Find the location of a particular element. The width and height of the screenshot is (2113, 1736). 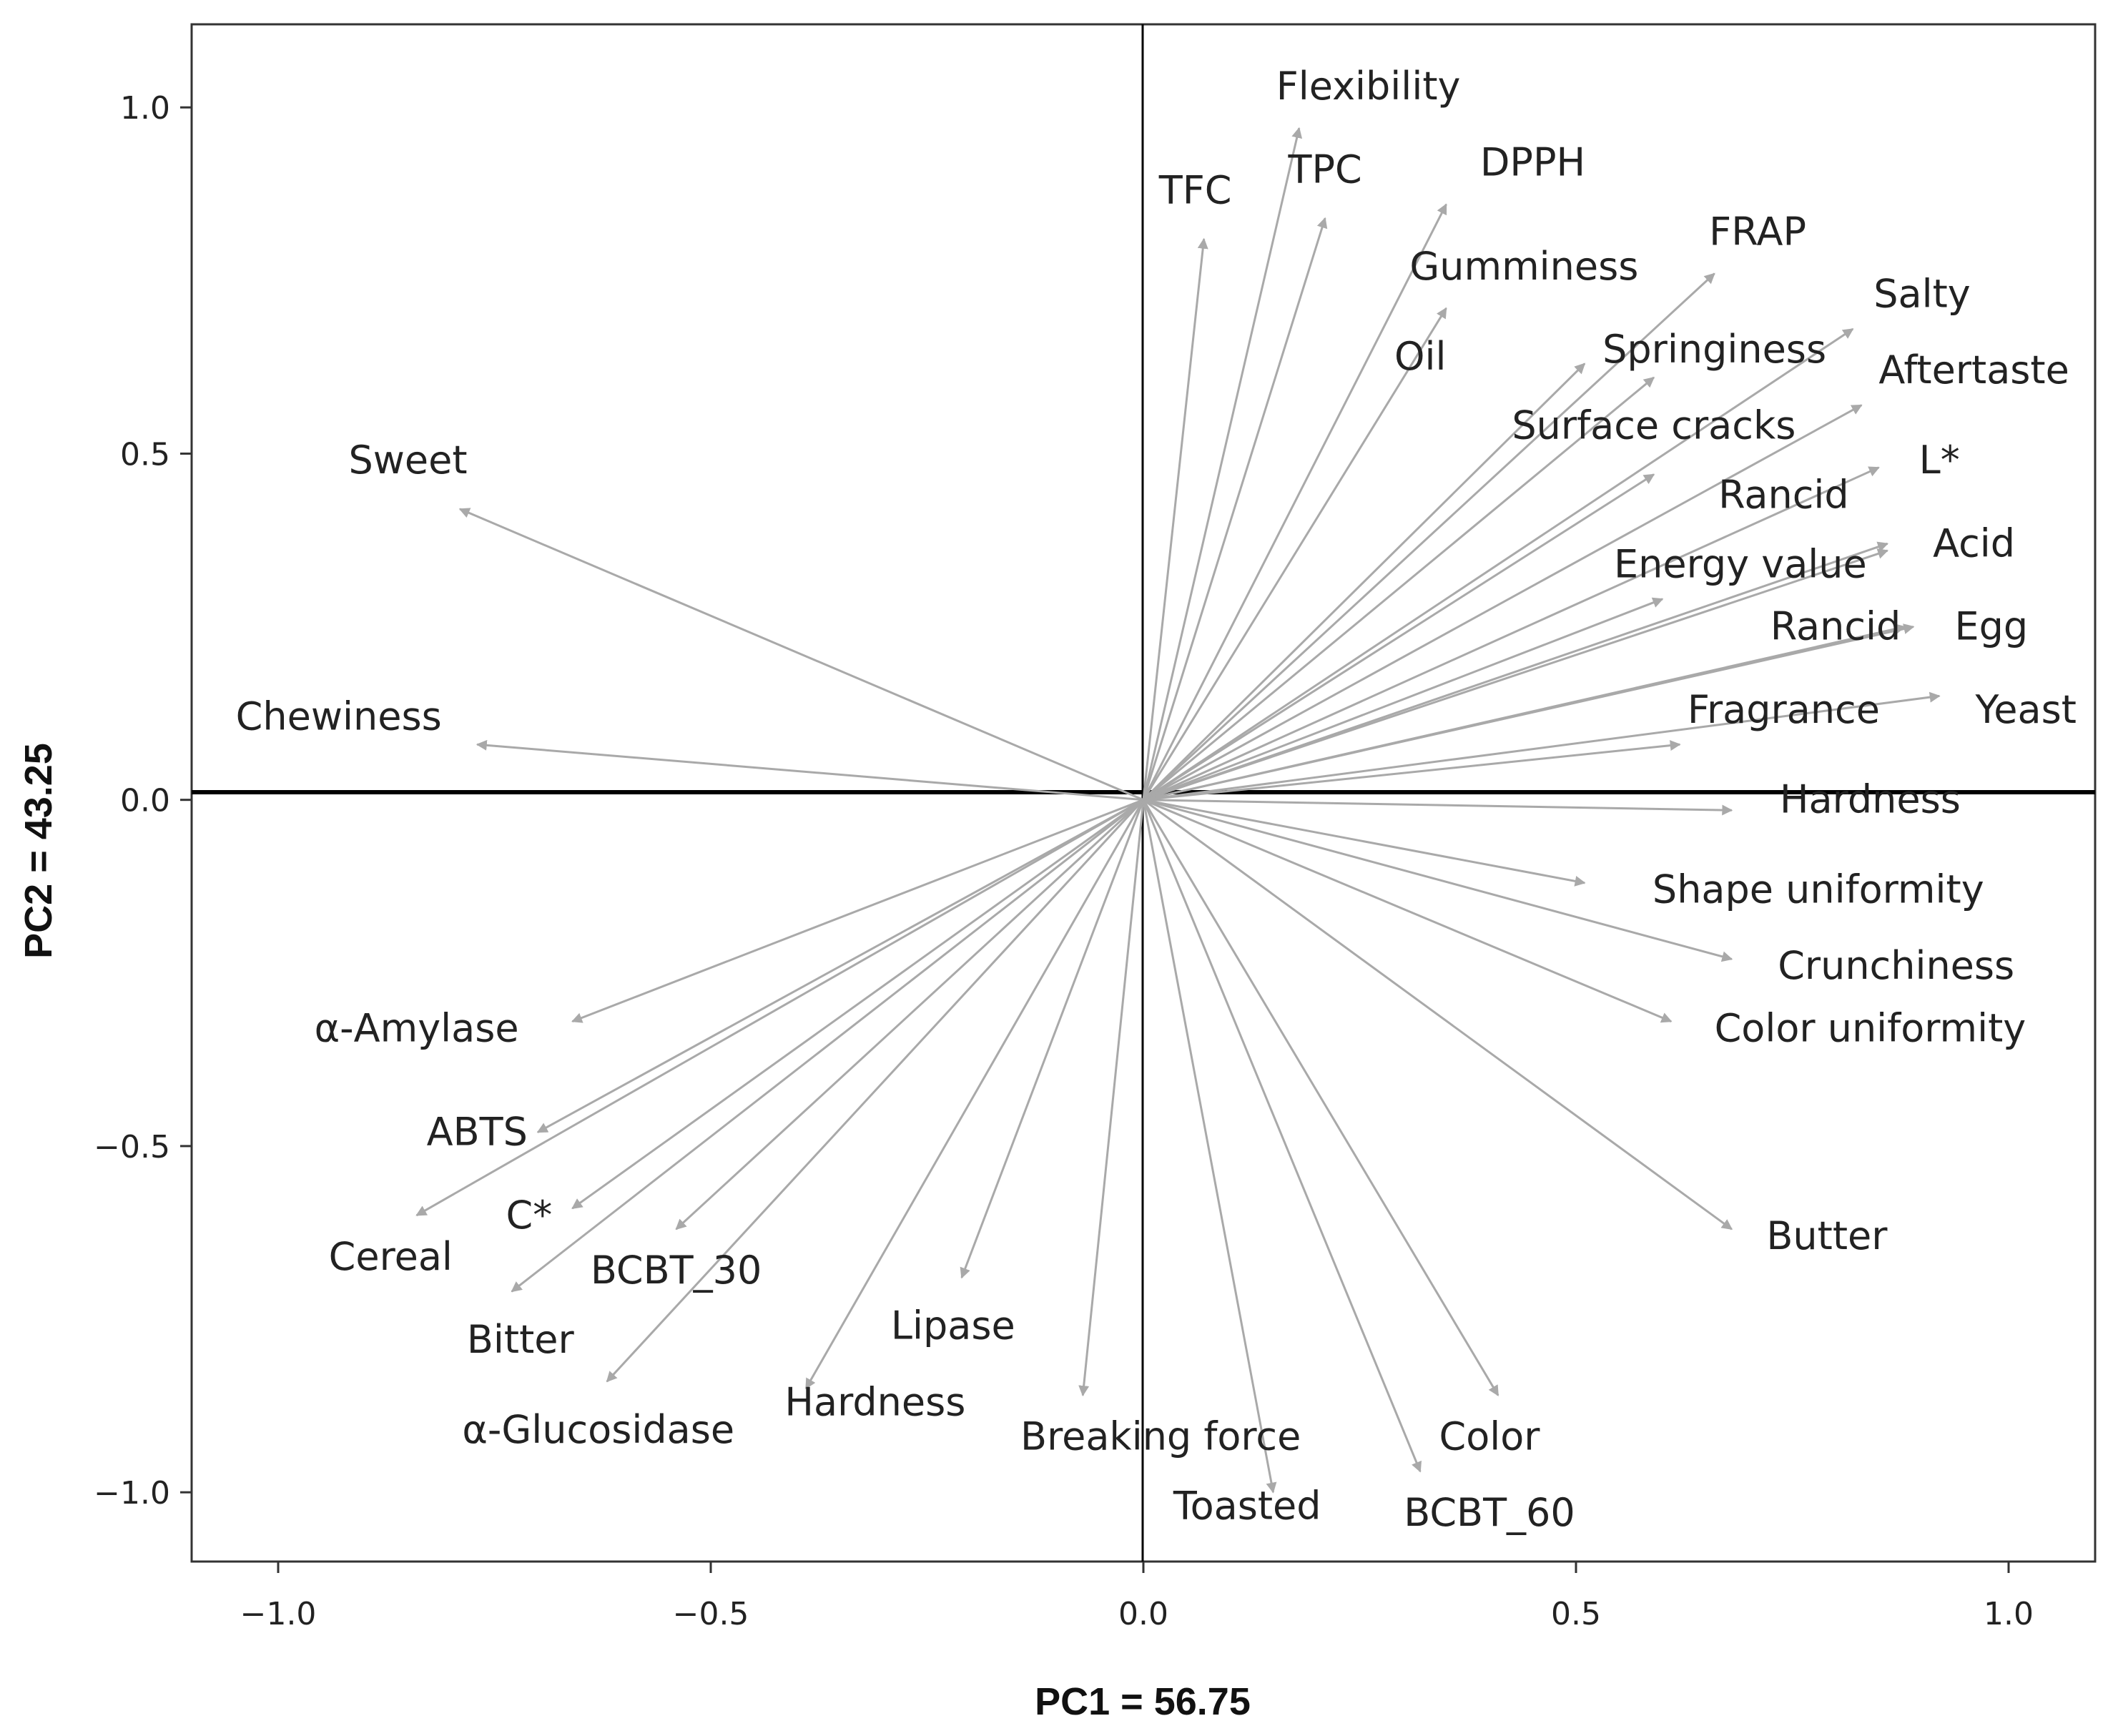

vector-label: α-Glucosidase is located at coordinates (598, 1429).